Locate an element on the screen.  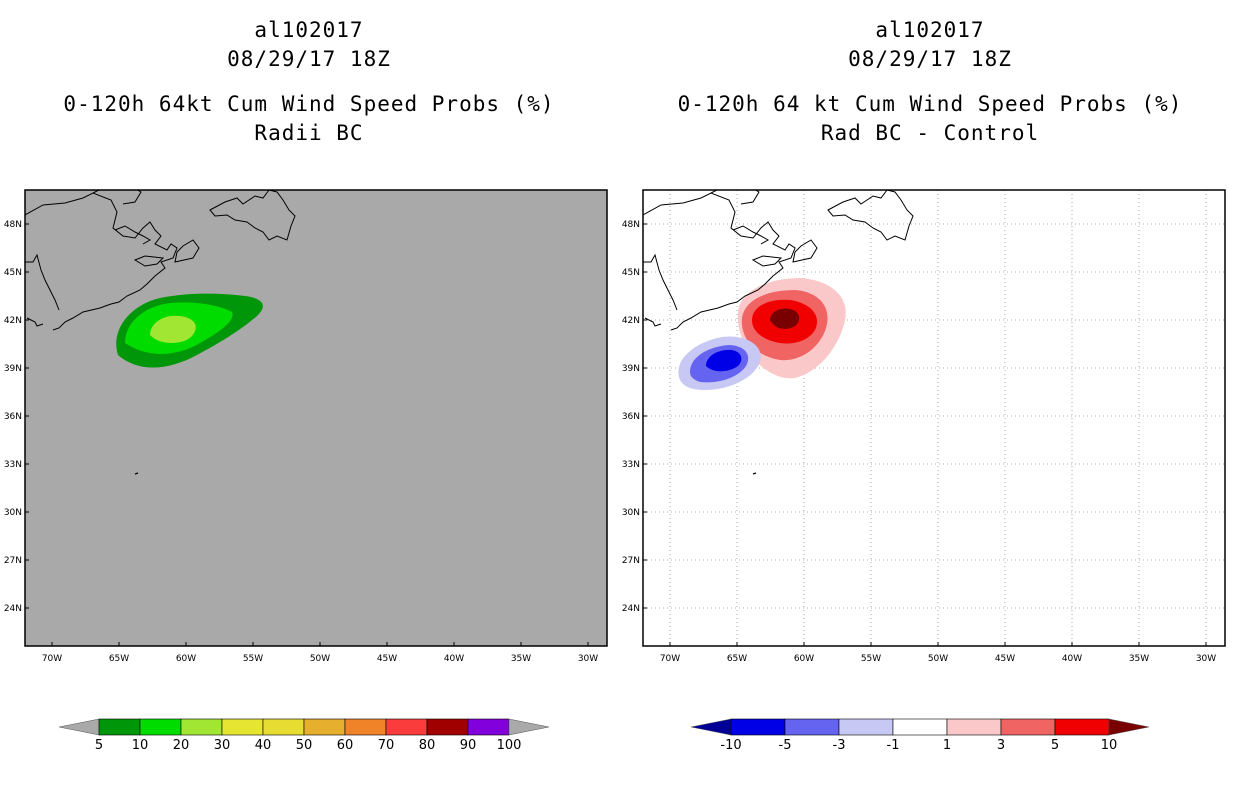
colorbar-label: 60 is located at coordinates (345, 745).